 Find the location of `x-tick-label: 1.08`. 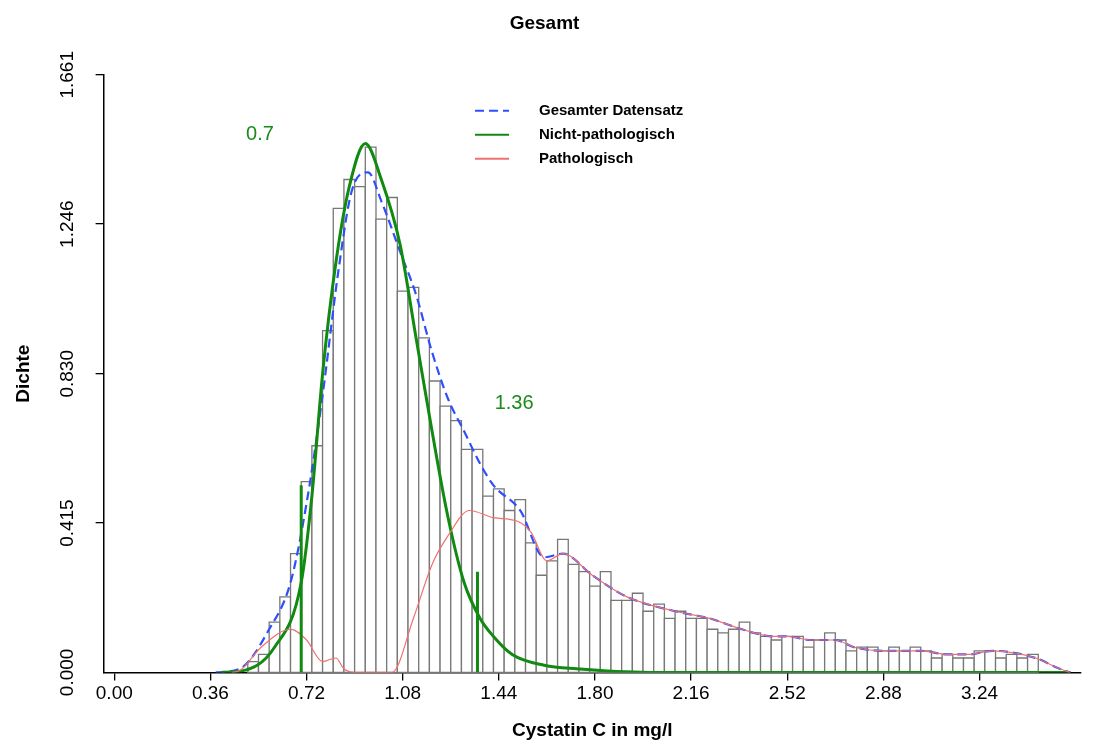

x-tick-label: 1.08 is located at coordinates (403, 693).